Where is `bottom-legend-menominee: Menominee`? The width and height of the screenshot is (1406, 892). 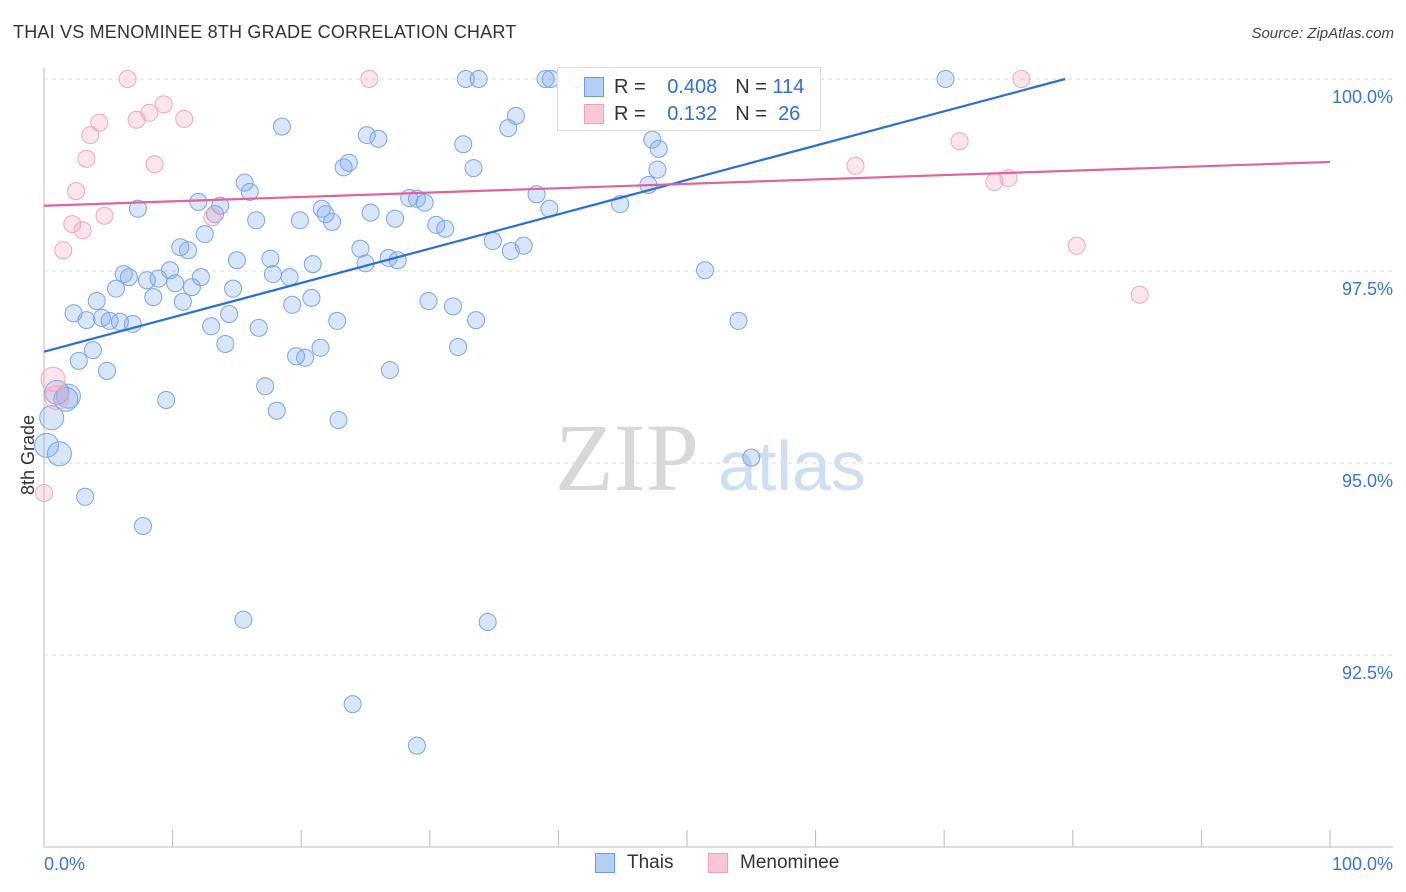
bottom-legend-menominee: Menominee is located at coordinates (773, 863).